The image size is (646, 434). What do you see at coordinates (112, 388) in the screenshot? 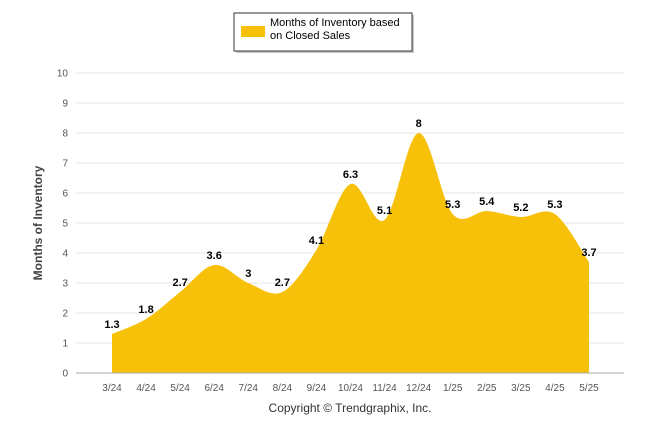
I see `x-tick-label: 3/24` at bounding box center [112, 388].